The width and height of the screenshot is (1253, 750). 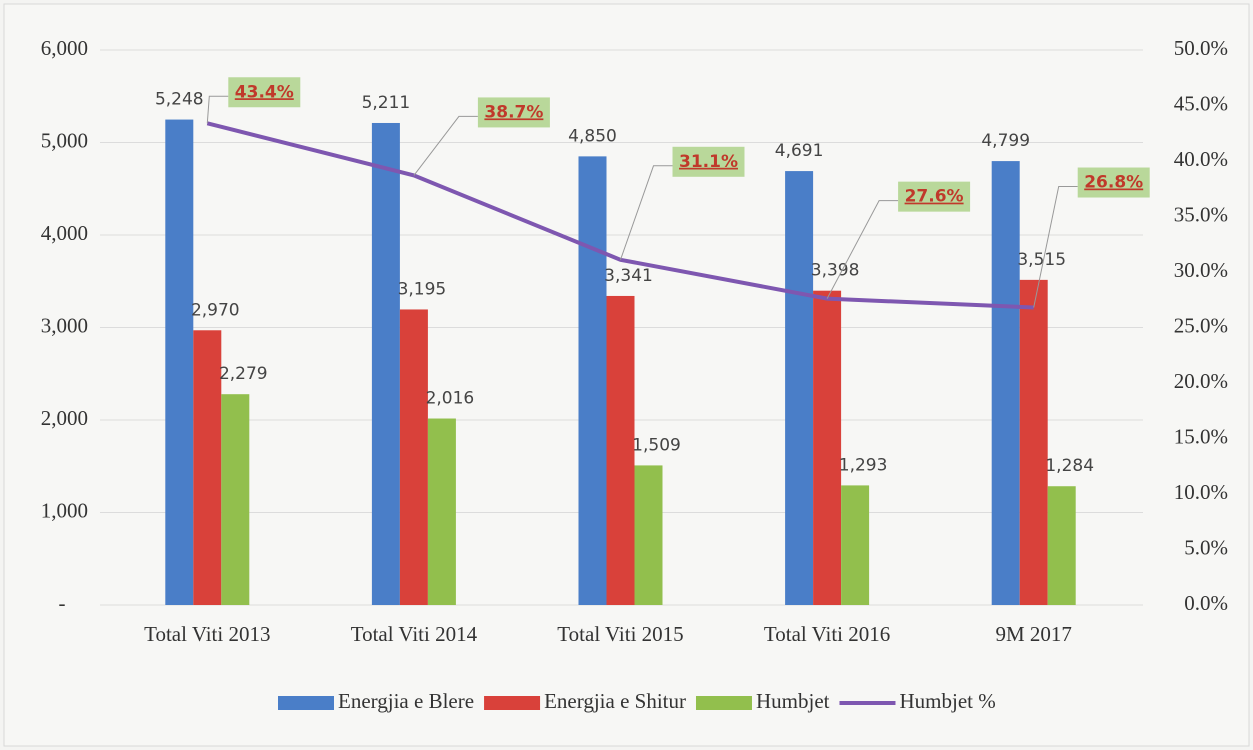 What do you see at coordinates (628, 276) in the screenshot?
I see `data-label: 3,341` at bounding box center [628, 276].